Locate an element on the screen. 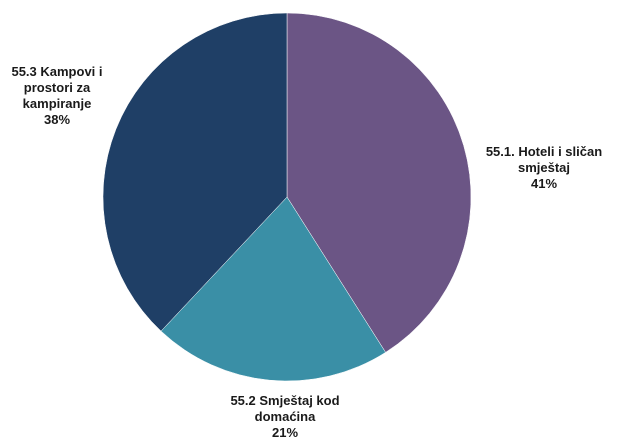 Image resolution: width=617 pixels, height=446 pixels. slice-label-line: 55.1. Hoteli i sličan is located at coordinates (544, 151).